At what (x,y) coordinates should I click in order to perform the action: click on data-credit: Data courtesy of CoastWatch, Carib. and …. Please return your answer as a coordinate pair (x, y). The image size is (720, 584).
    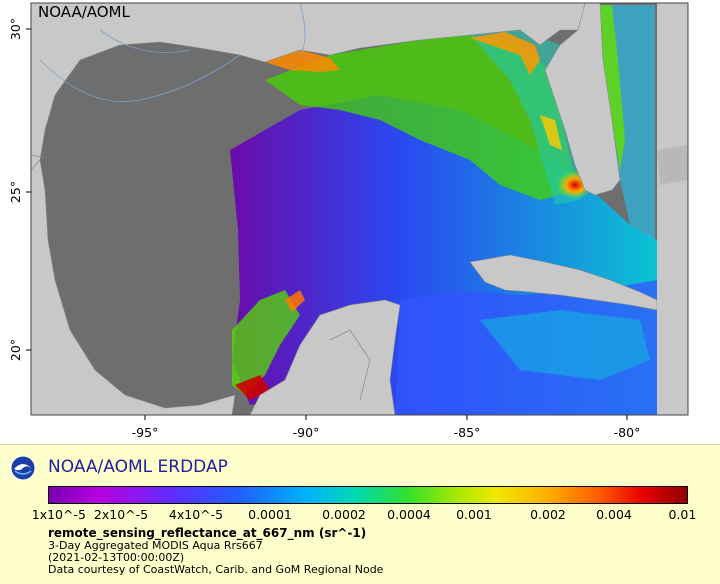
    Looking at the image, I should click on (216, 569).